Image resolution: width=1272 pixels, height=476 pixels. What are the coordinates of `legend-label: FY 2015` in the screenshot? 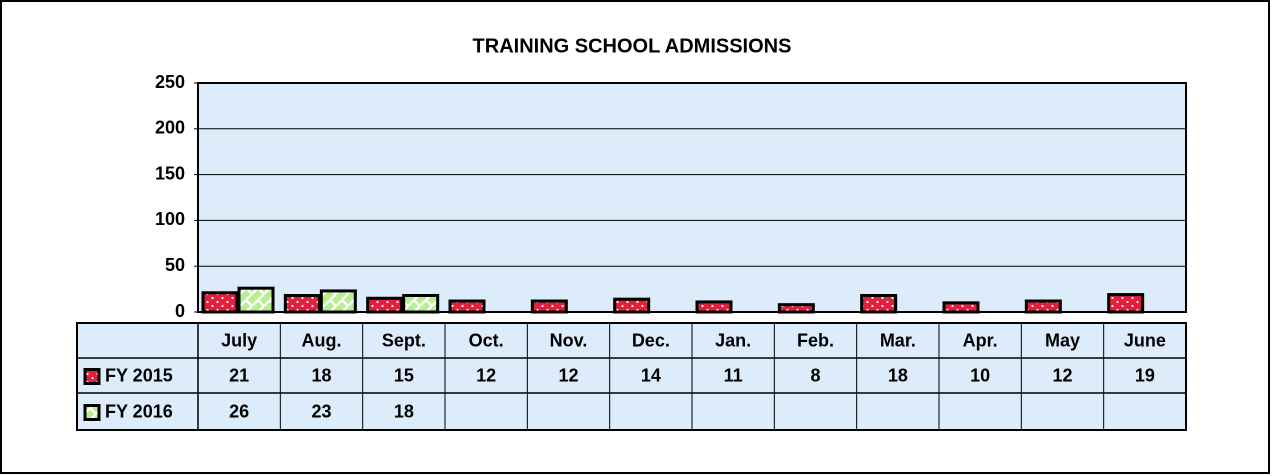 It's located at (139, 375).